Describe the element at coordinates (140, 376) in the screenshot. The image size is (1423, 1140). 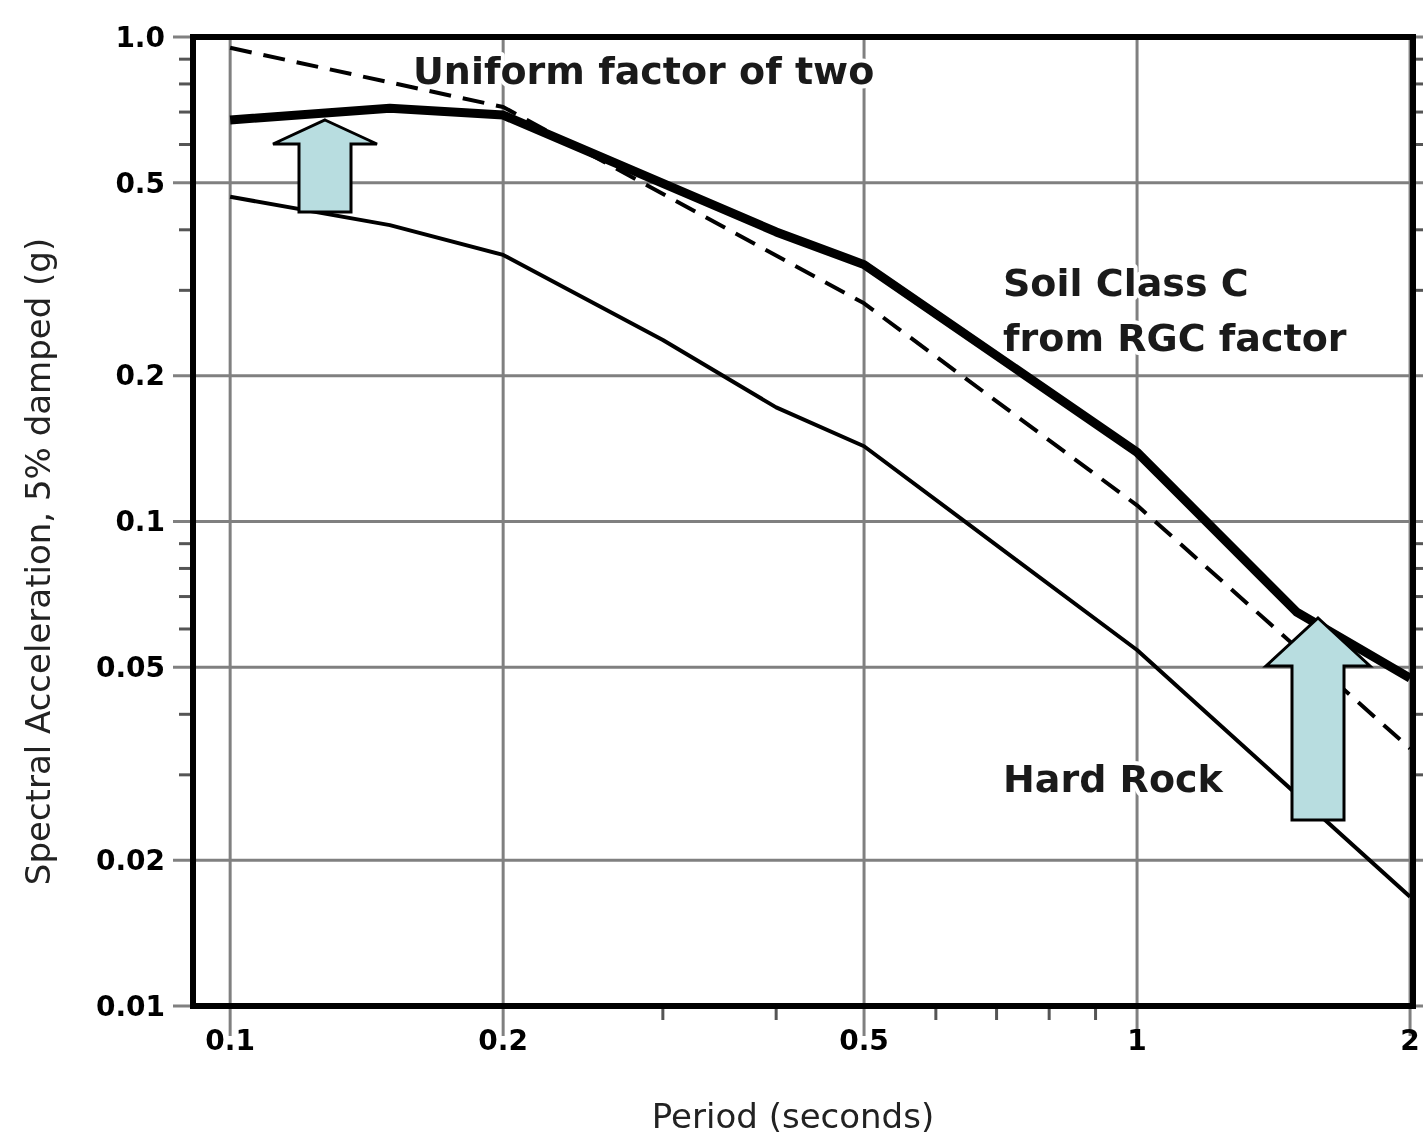
I see `y-tick-label: 0.2` at that location.